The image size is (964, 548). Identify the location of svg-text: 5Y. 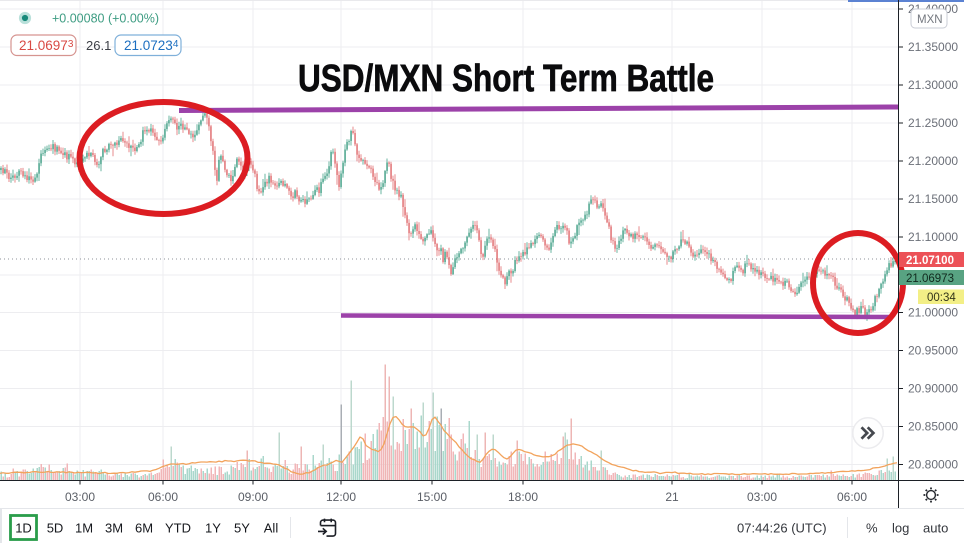
(242, 528).